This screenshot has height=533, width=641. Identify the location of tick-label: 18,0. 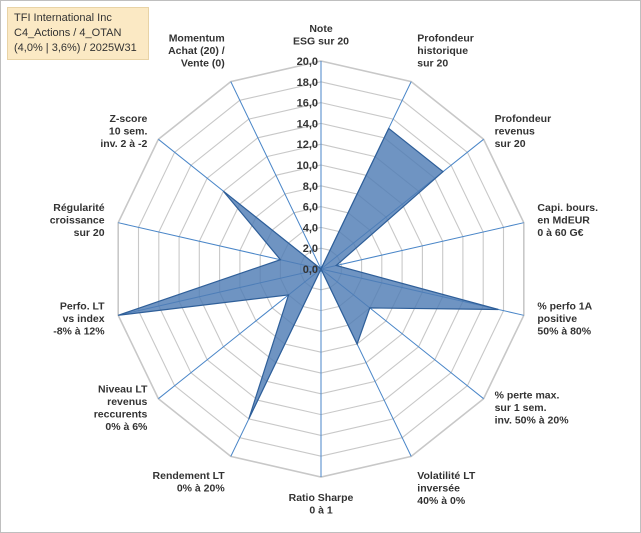
(307, 83).